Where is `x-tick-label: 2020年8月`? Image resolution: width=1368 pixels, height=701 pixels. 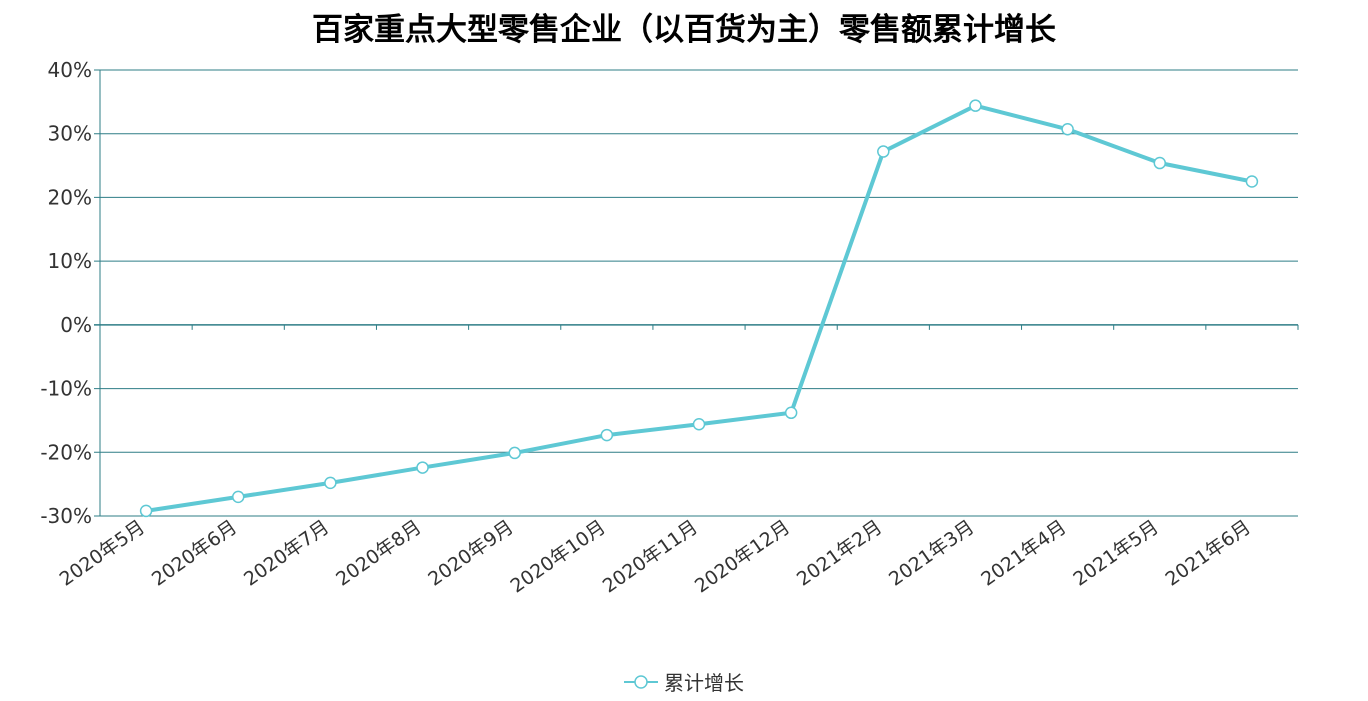
x-tick-label: 2020年8月 is located at coordinates (378, 553).